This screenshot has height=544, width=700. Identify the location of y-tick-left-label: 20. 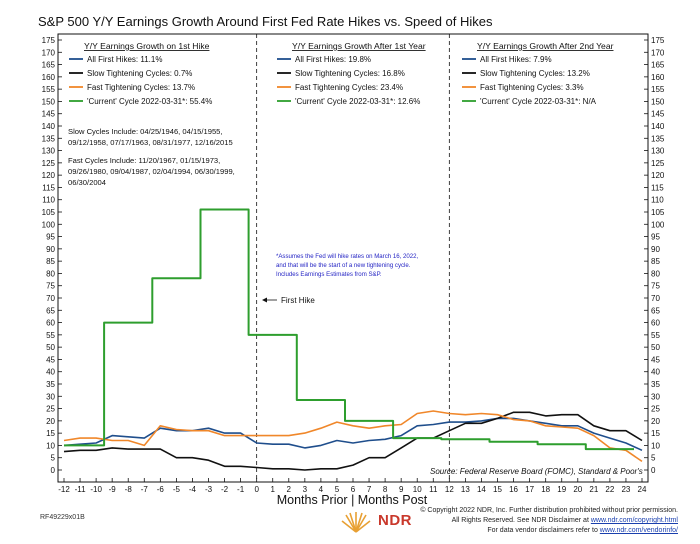
(50, 421).